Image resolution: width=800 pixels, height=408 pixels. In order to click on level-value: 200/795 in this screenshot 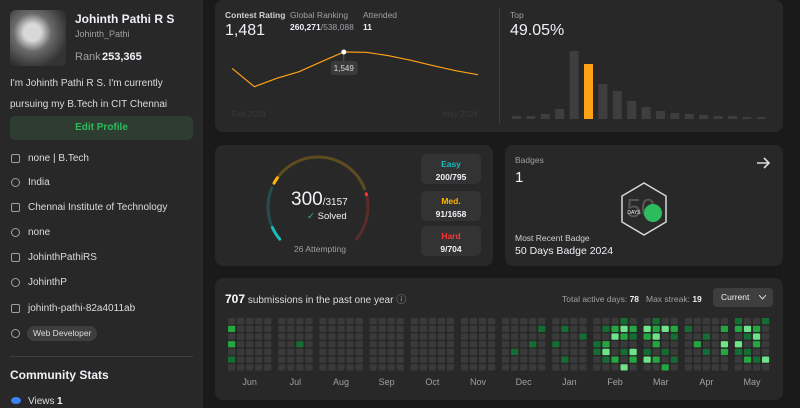, I will do `click(451, 177)`.